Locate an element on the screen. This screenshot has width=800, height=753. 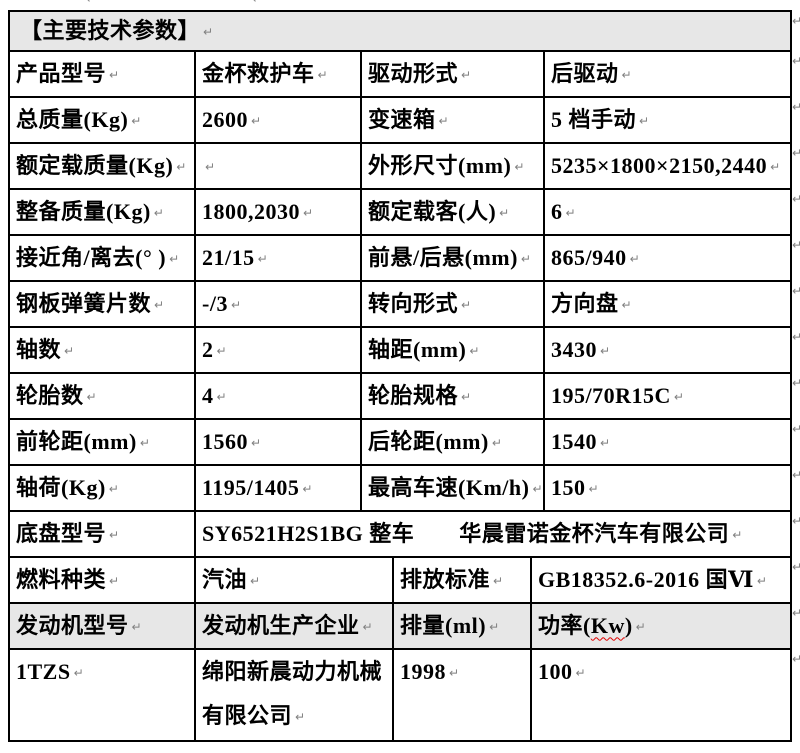
table-row: 底盘型号 ↵ SY6521H2S1BG 整车 华晨雷诺金杯汽车有限公司 ↵ is located at coordinates (400, 534).